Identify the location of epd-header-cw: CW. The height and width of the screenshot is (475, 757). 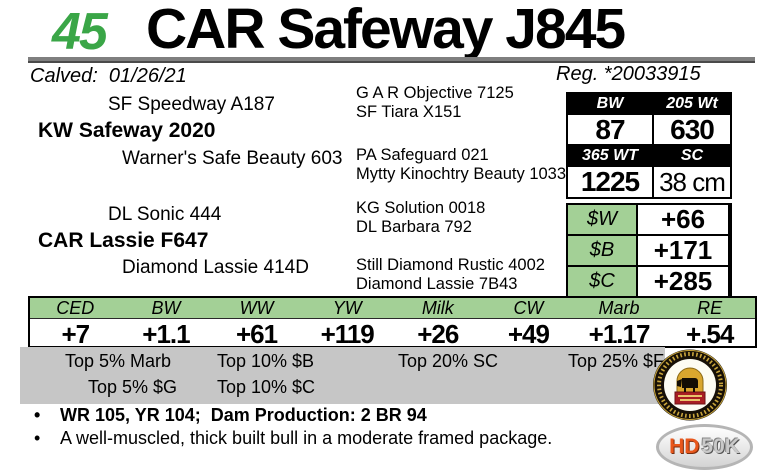
(528, 308).